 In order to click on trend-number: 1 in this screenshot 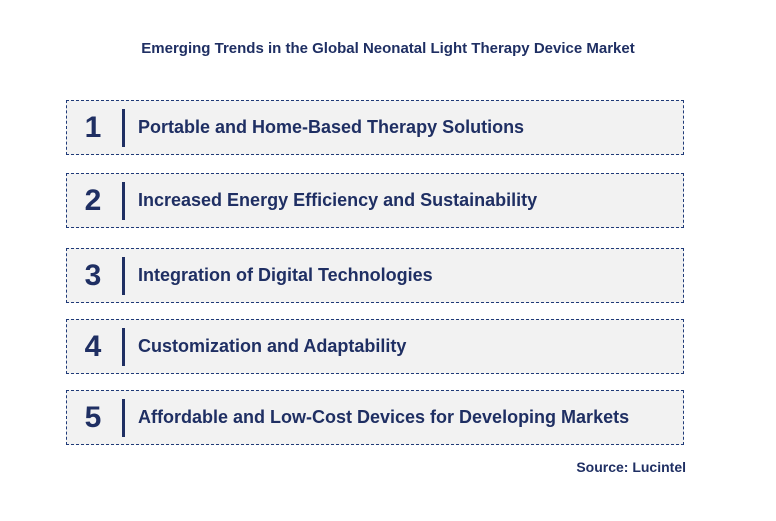, I will do `click(93, 127)`.